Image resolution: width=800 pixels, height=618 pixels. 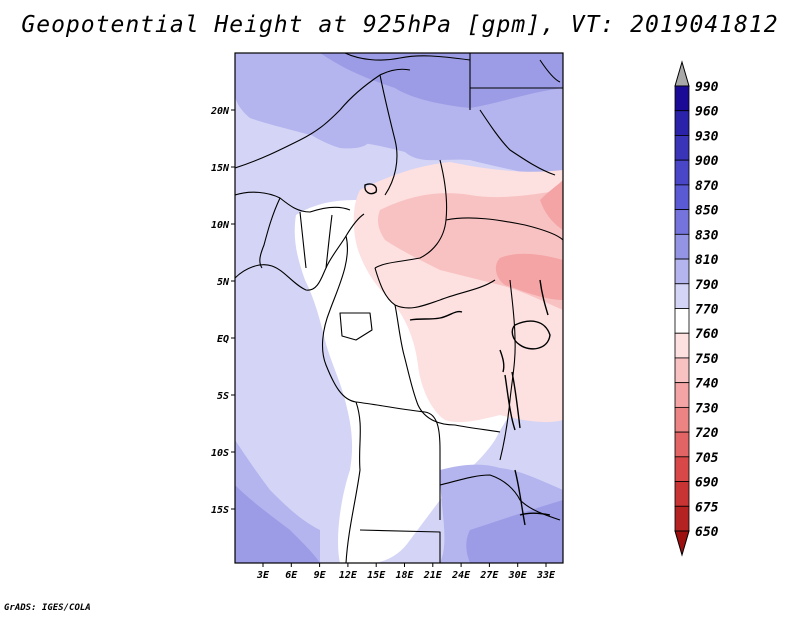 I want to click on border-sahel, so click(x=323, y=132).